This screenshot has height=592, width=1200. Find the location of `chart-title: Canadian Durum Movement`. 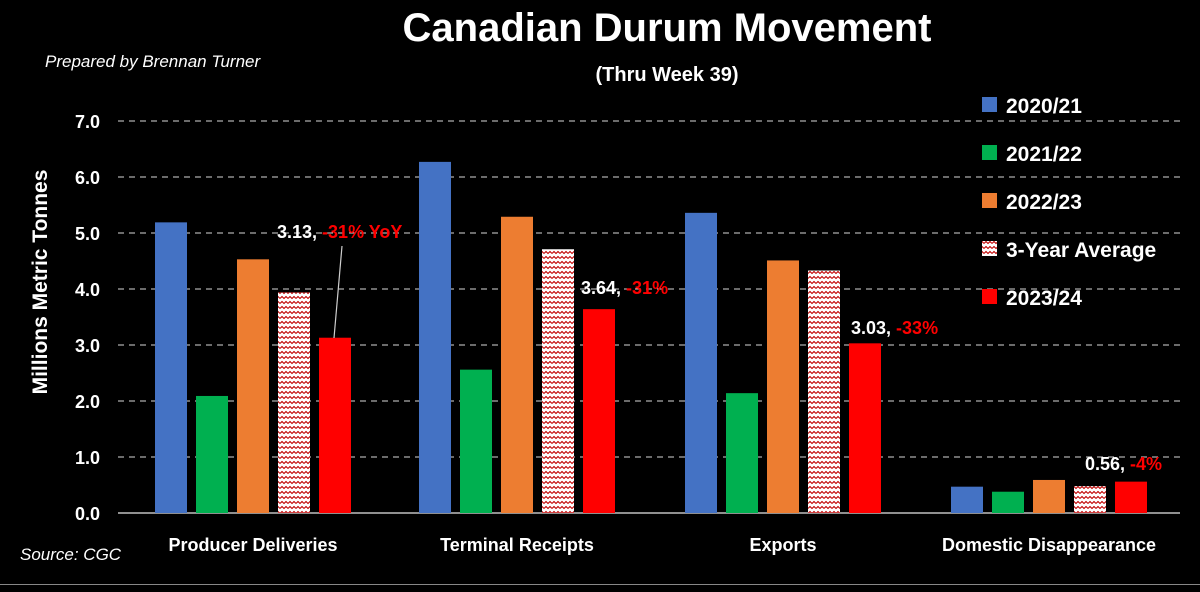

chart-title: Canadian Durum Movement is located at coordinates (667, 28).